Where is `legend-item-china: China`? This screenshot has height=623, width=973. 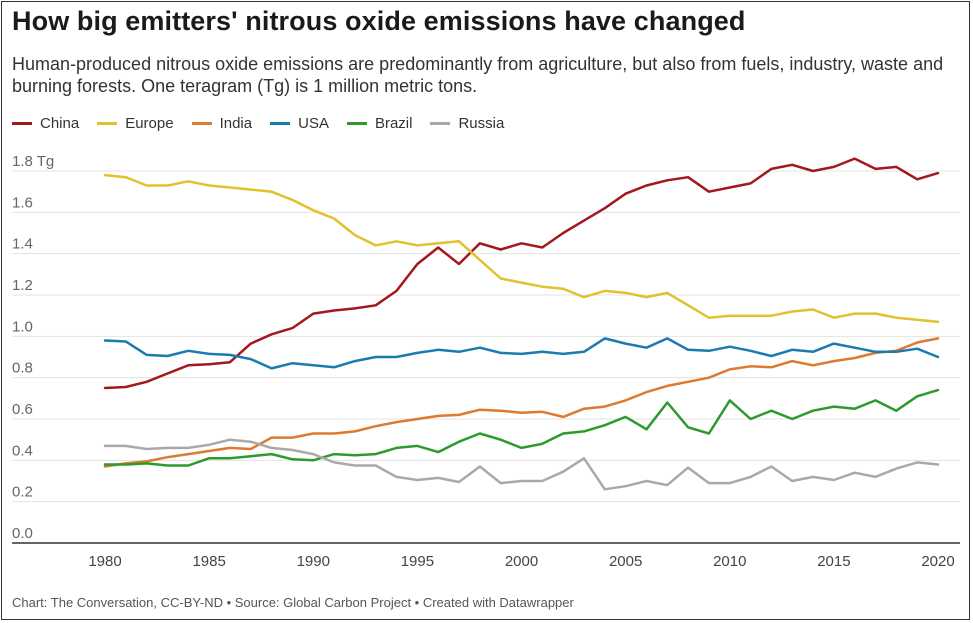 legend-item-china: China is located at coordinates (45, 123).